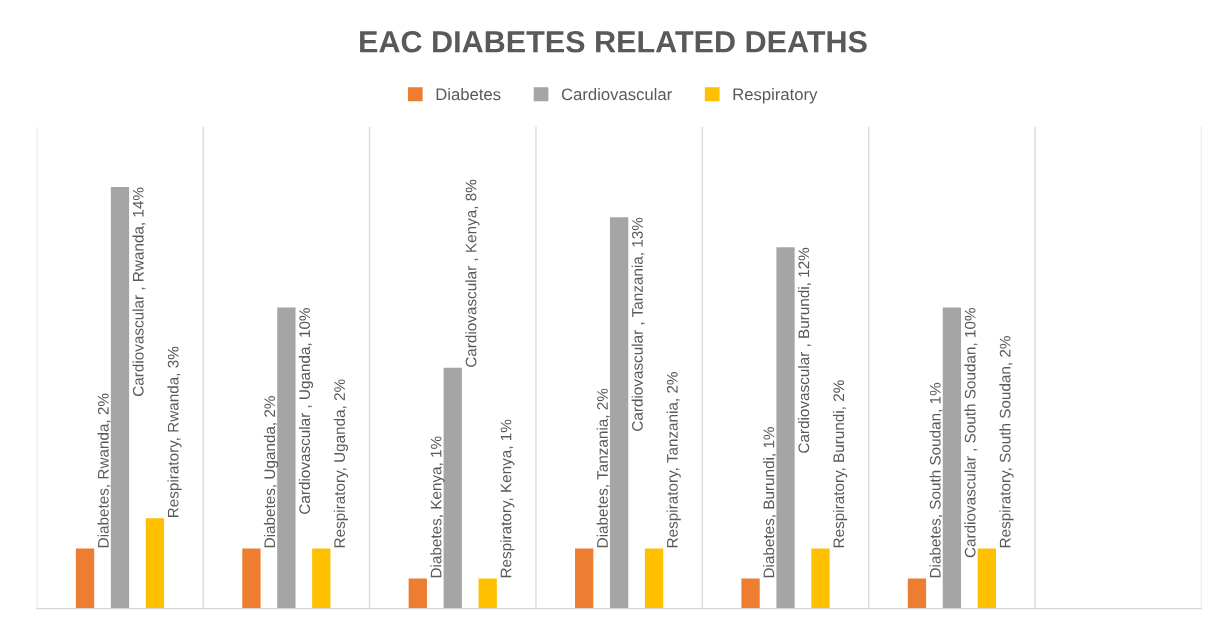 This screenshot has width=1226, height=634. I want to click on data-label: Respiratory, Rwanda, 3%, so click(174, 432).